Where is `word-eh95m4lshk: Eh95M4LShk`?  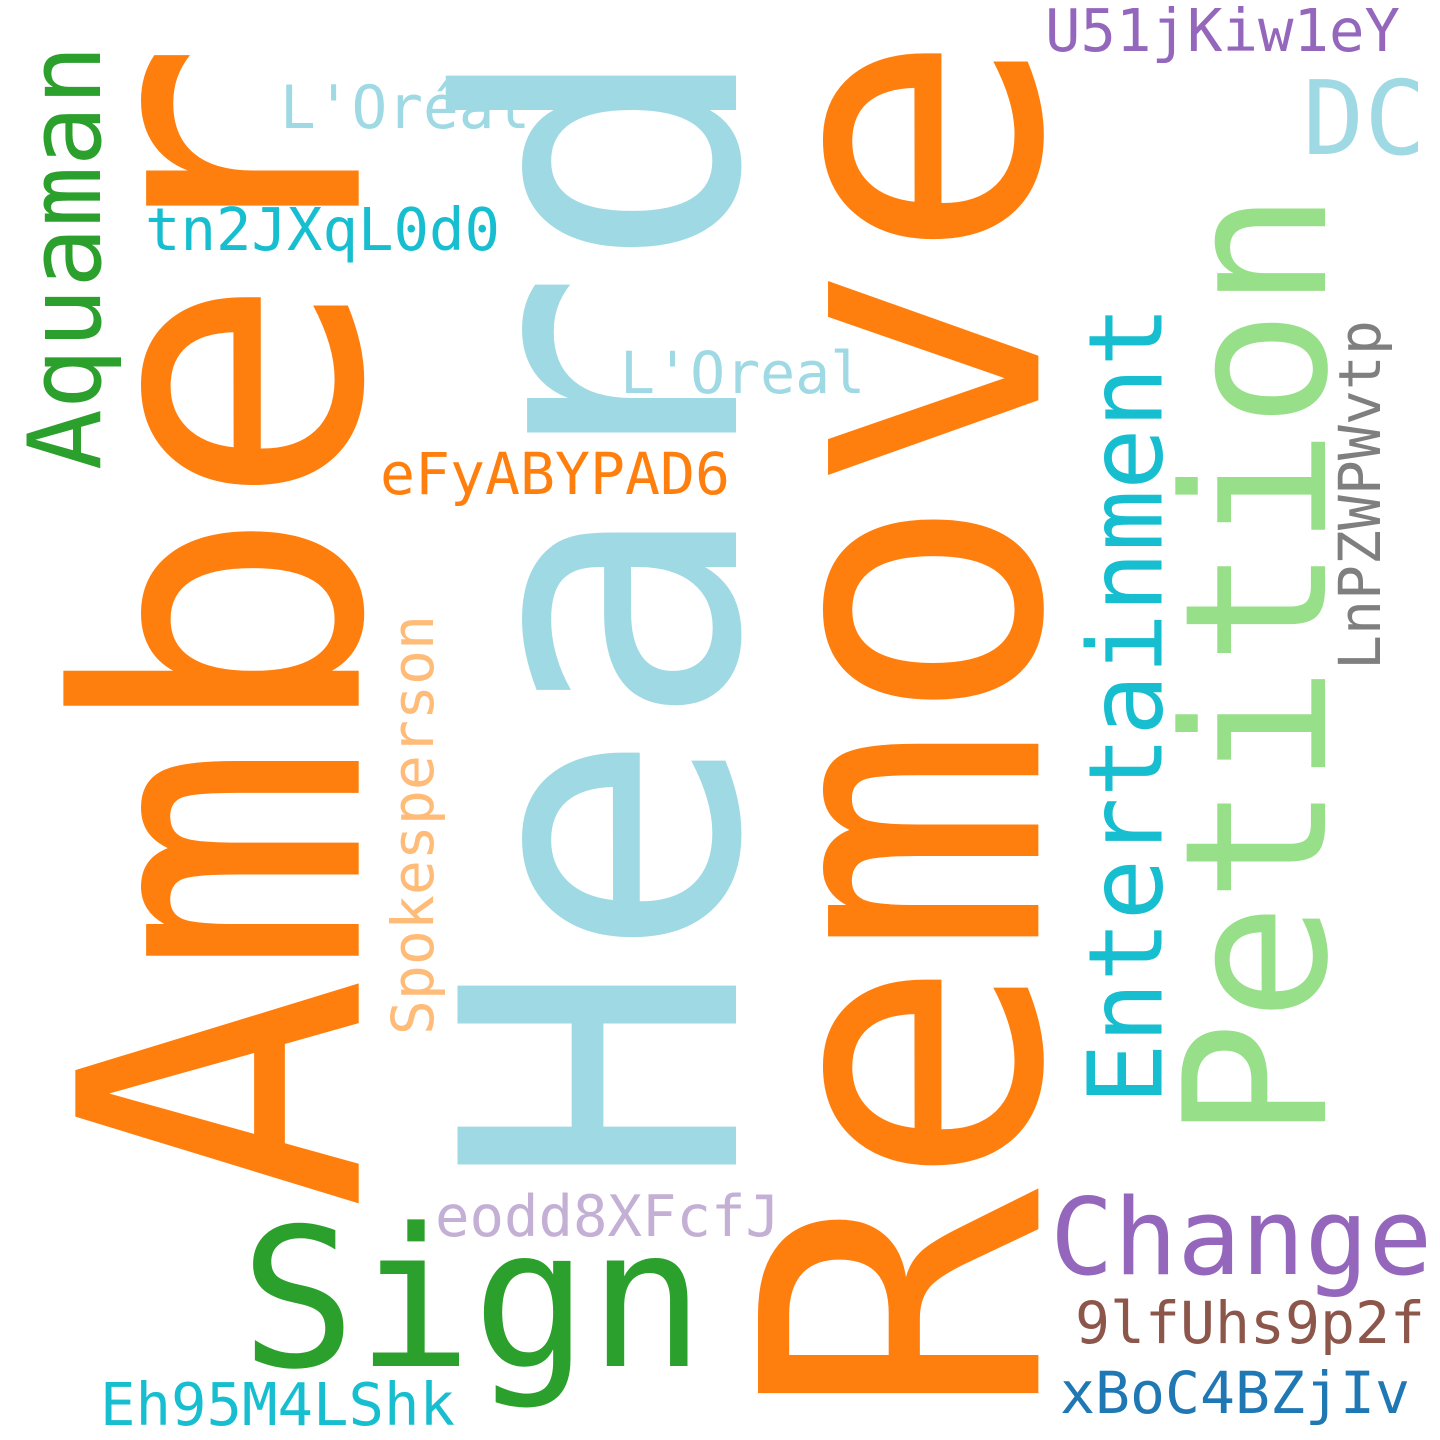 word-eh95m4lshk: Eh95M4LShk is located at coordinates (278, 1404).